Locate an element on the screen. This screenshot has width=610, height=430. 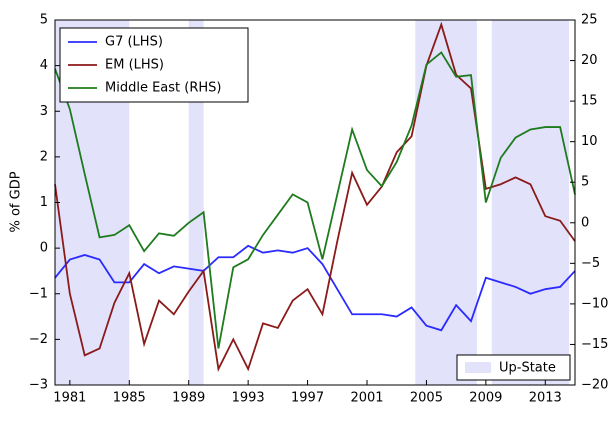
y2-tick-label: 0 is located at coordinates (585, 222).